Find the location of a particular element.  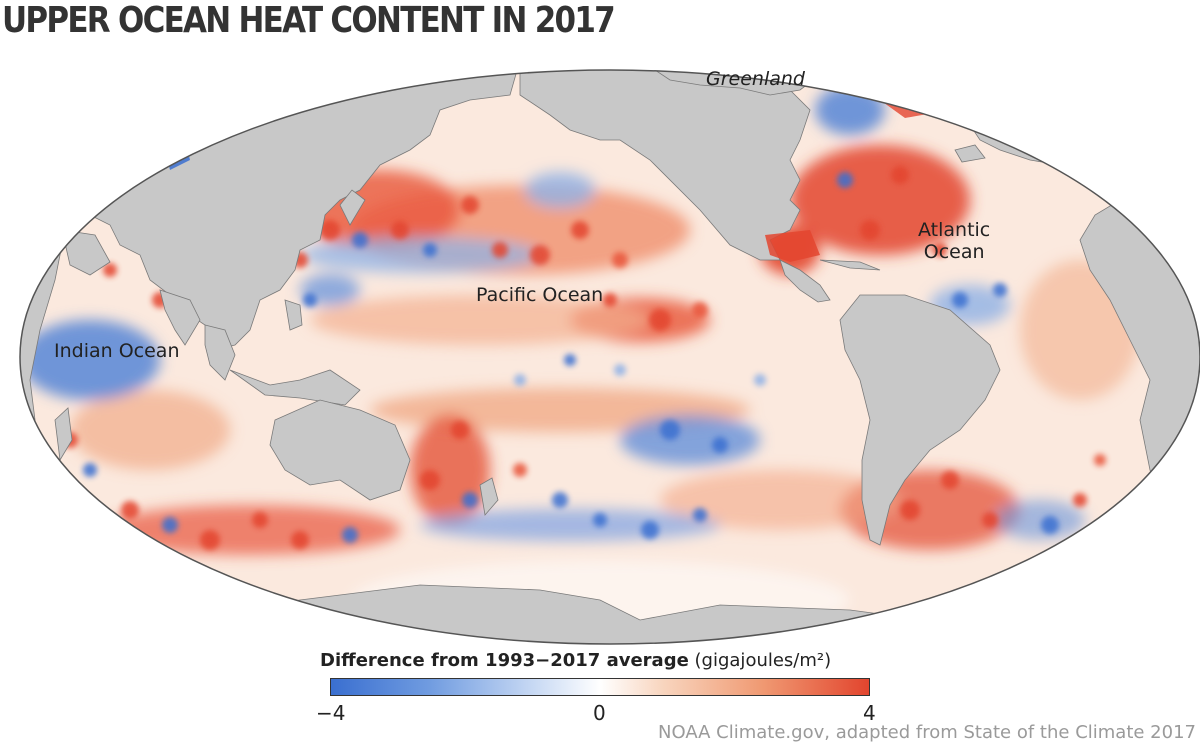

land-madagascar is located at coordinates (63, 434).